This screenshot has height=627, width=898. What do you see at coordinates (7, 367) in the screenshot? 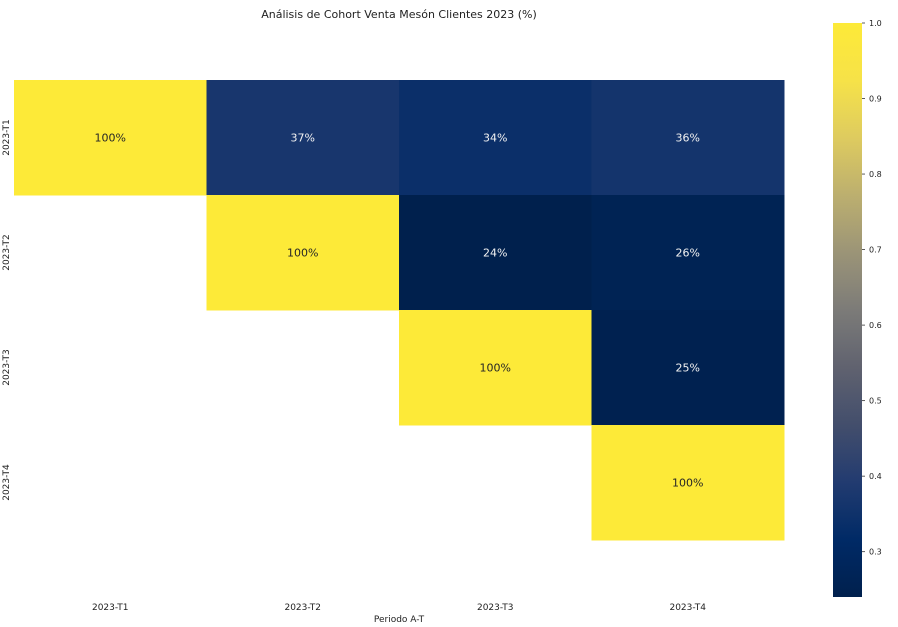
I see `y-tick-label: 2023-T3` at bounding box center [7, 367].